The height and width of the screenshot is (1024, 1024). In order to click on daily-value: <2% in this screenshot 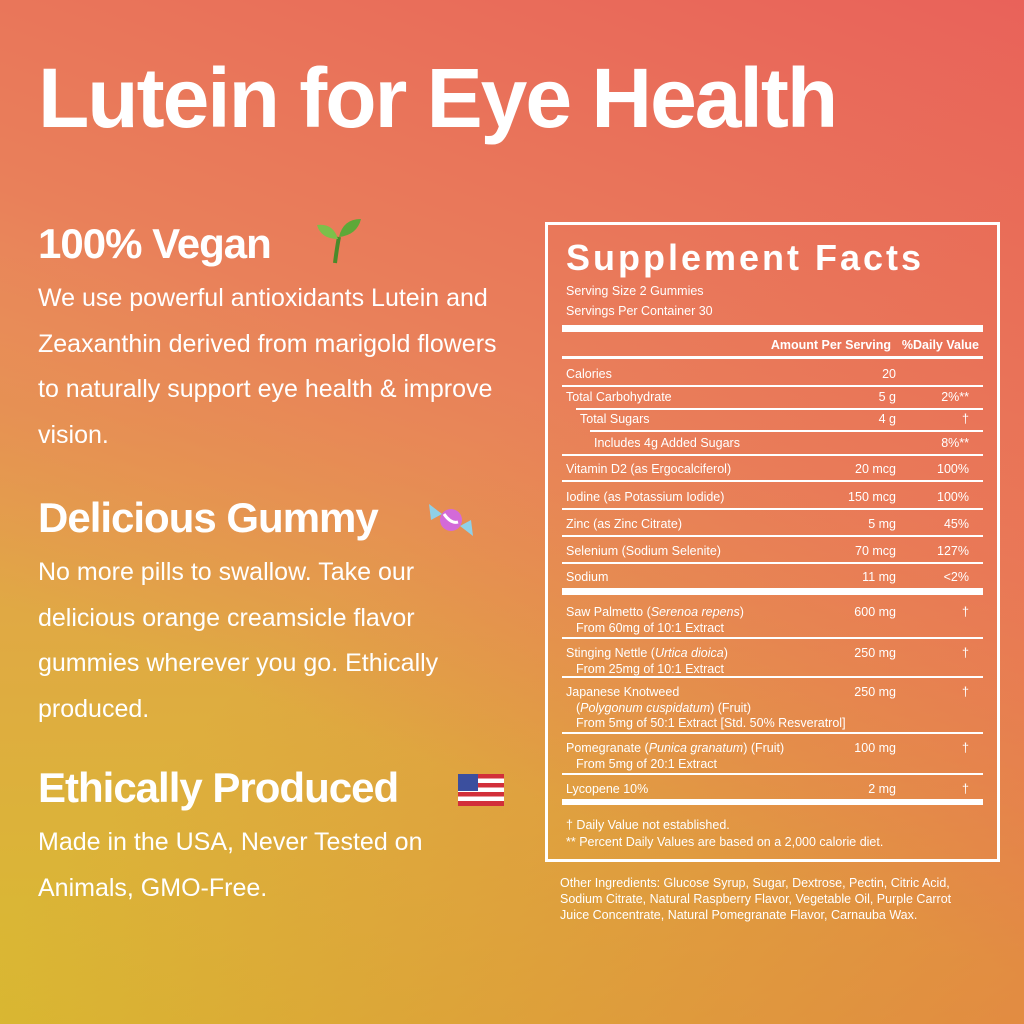, I will do `click(956, 577)`.